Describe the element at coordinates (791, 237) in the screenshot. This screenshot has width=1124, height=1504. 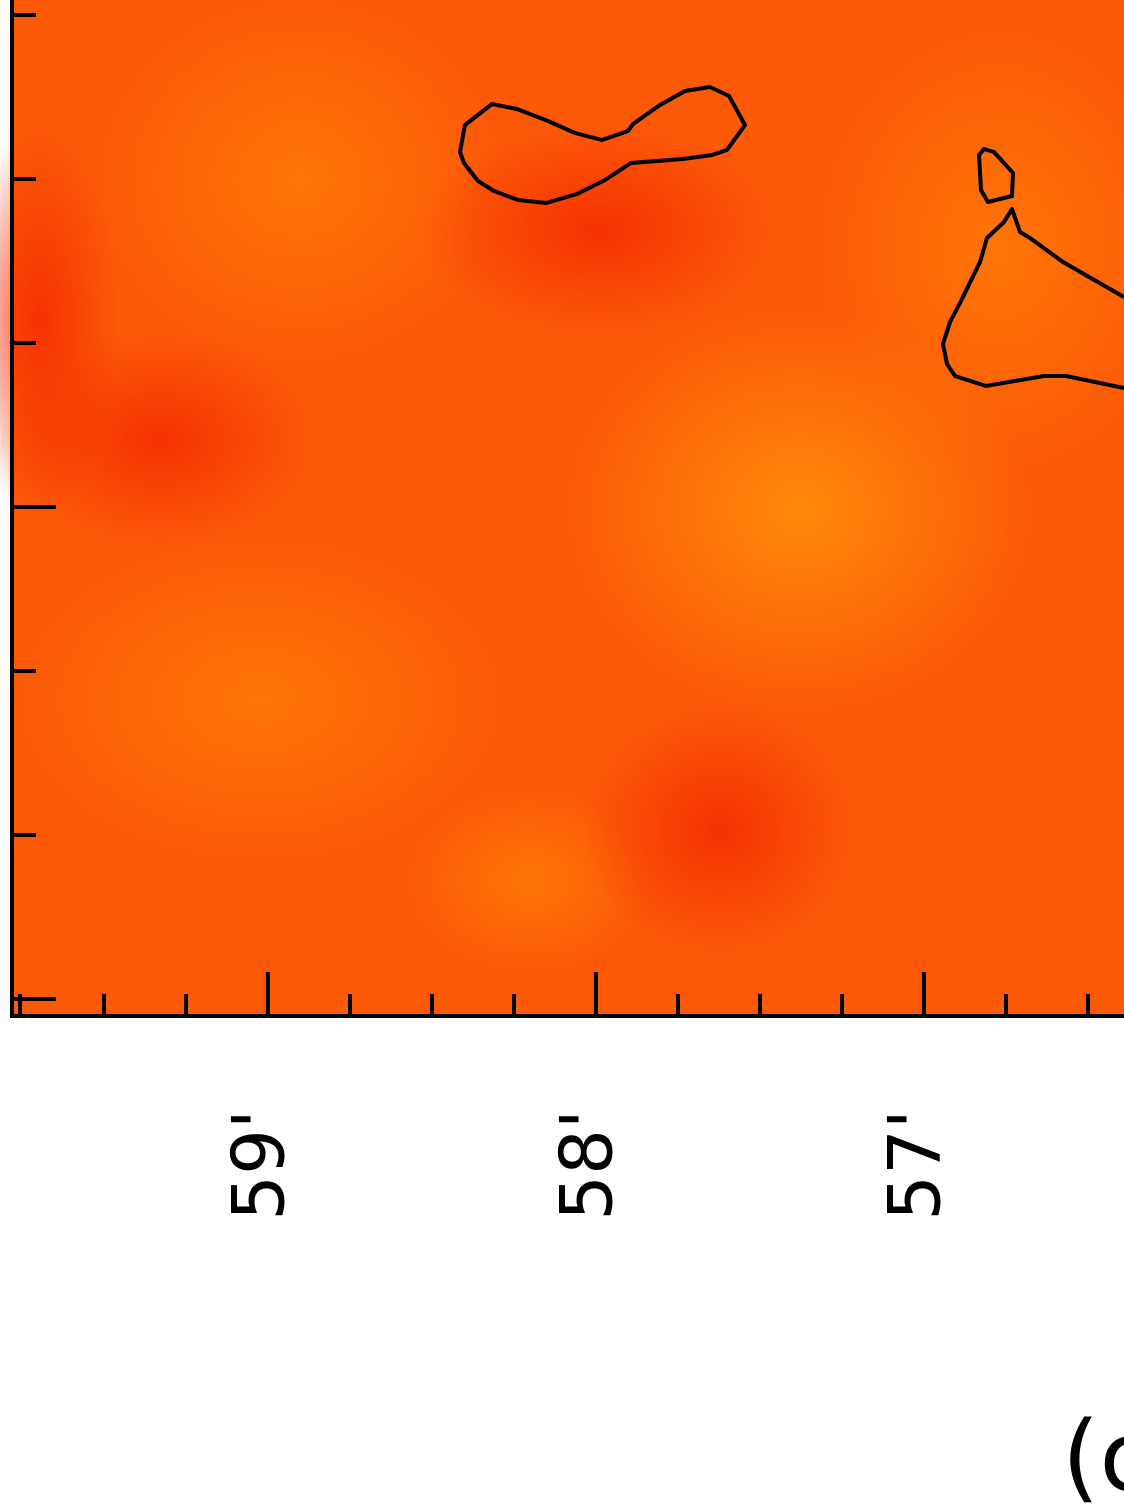
I see `contours` at that location.